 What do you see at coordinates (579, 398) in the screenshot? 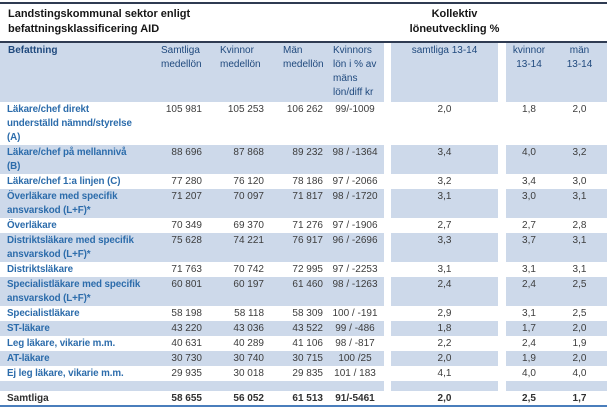
I see `cell-utv-man: 1,7` at bounding box center [579, 398].